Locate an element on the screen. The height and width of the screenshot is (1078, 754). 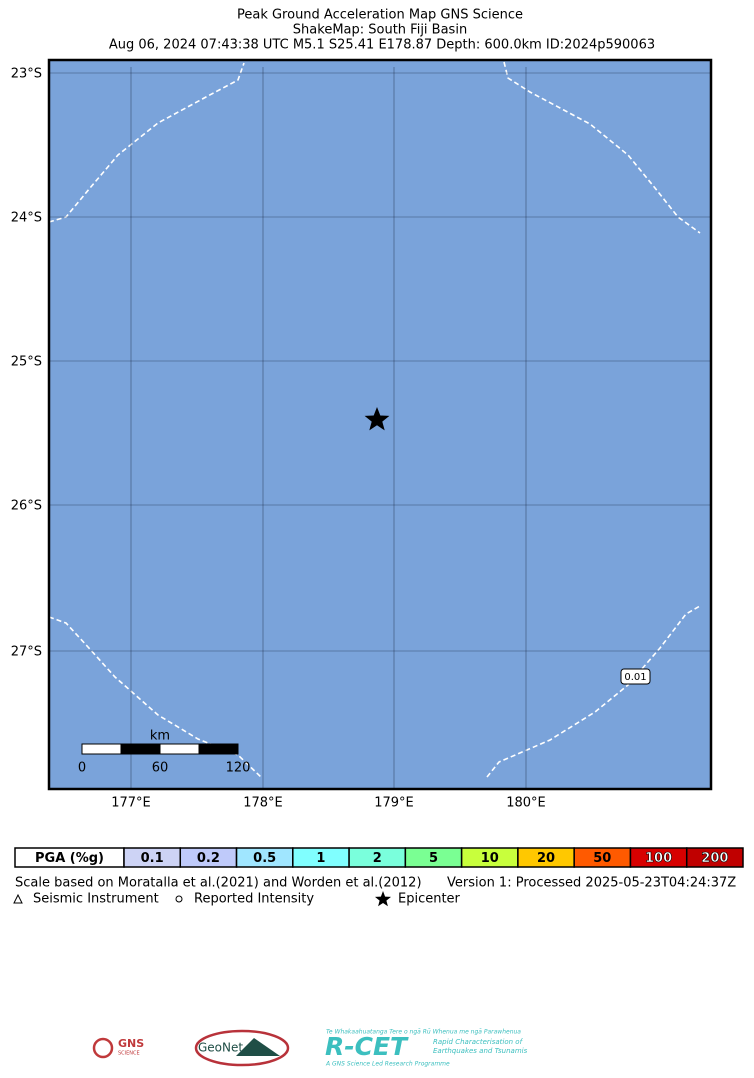
scale-tick: 0 is located at coordinates (82, 768).